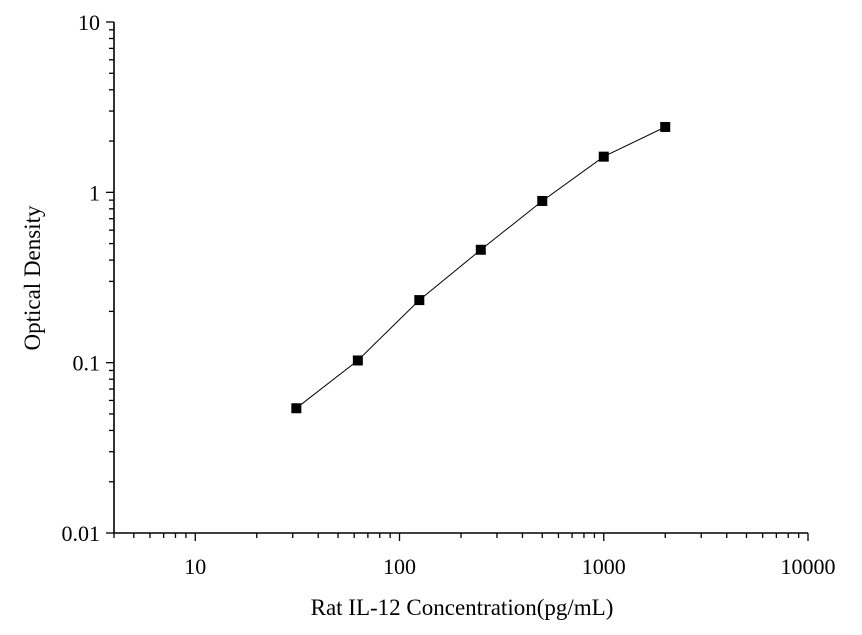 The height and width of the screenshot is (635, 862). I want to click on x-tick-label: 1000, so click(604, 566).